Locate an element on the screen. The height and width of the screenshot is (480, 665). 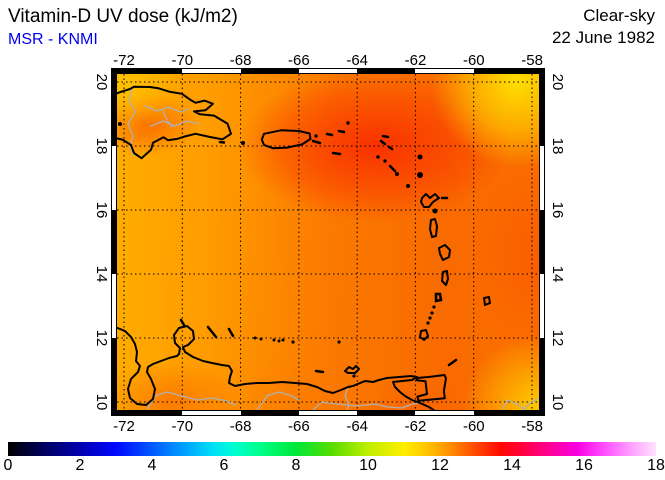
colorbar-tick-label: 16 is located at coordinates (584, 465).